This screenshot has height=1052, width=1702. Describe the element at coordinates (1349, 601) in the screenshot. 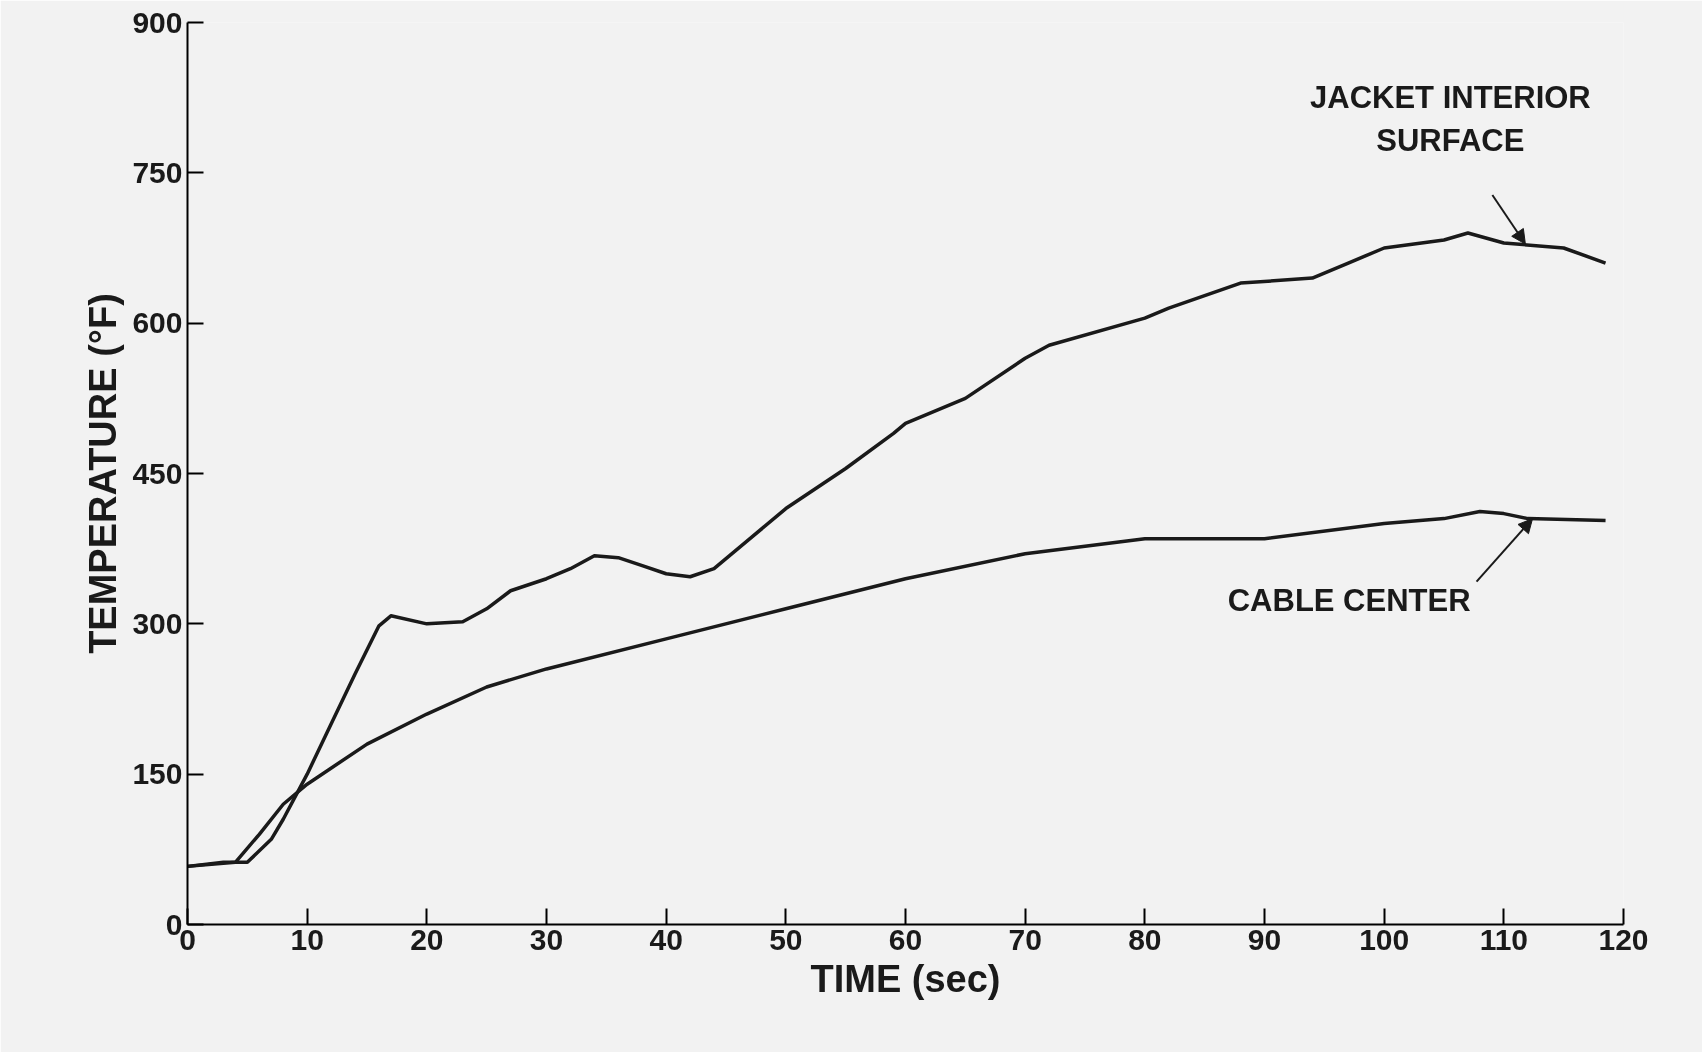

I see `annotation: CABLE CENTER` at that location.